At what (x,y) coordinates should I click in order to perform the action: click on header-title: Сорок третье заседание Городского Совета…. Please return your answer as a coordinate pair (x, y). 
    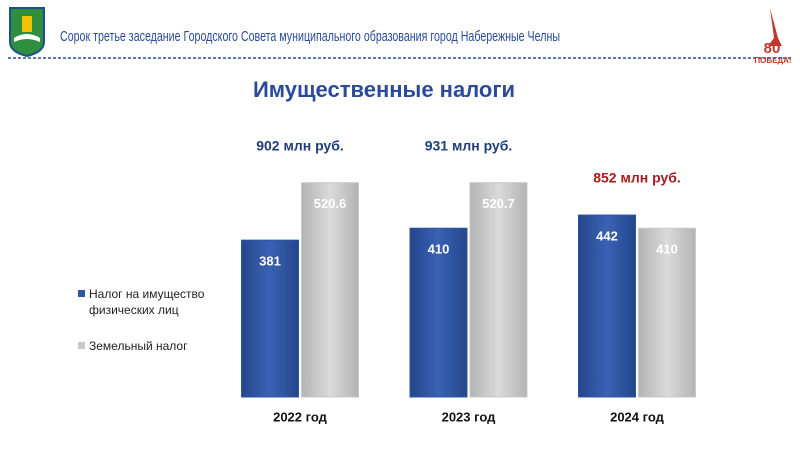
    Looking at the image, I should click on (310, 36).